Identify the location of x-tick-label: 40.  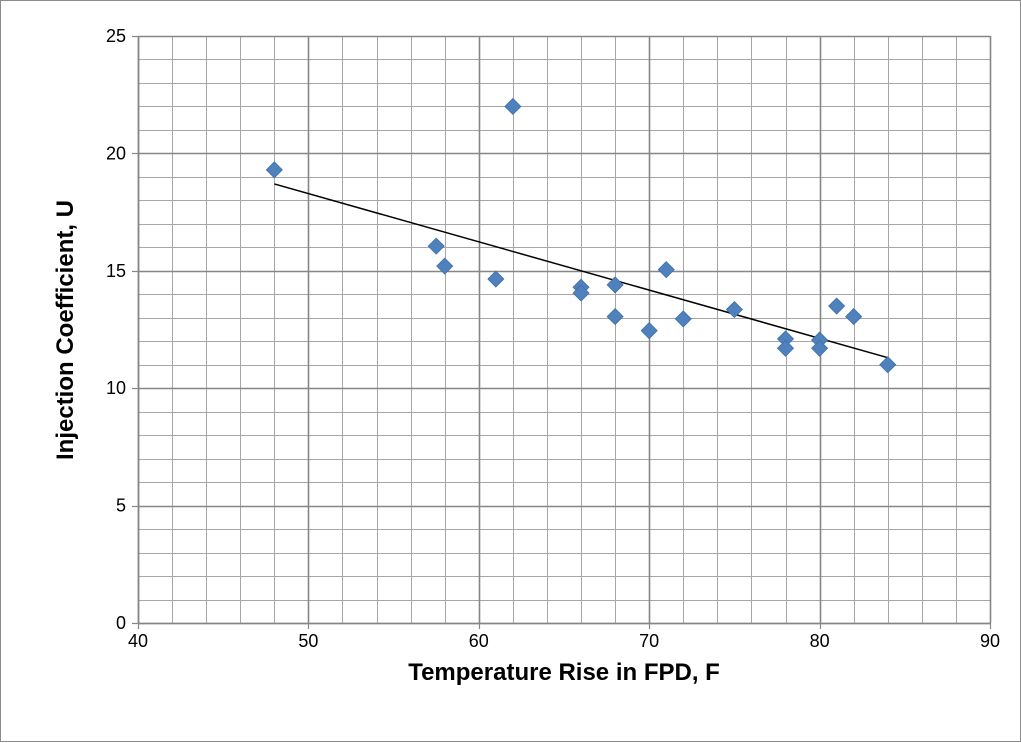
(138, 641).